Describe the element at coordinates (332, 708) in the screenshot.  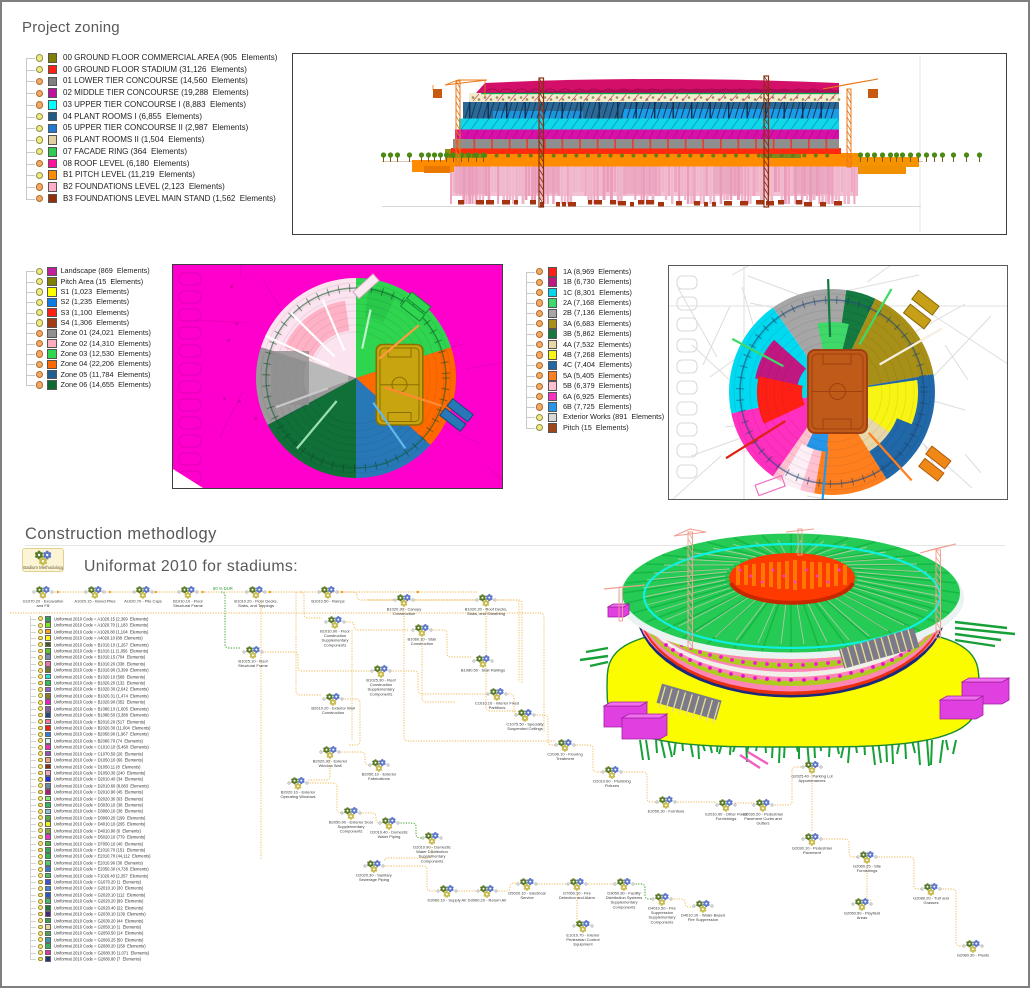
I see `svg-text: B2010.20 - Exterior Wall` at that location.